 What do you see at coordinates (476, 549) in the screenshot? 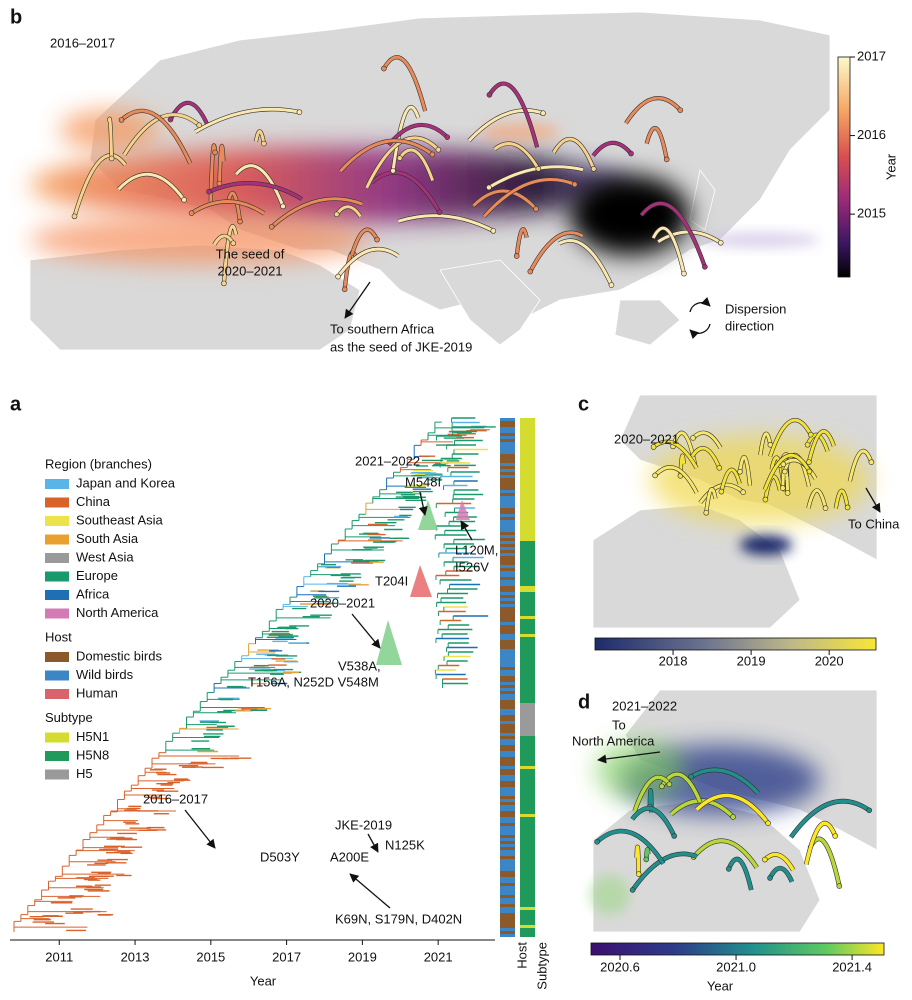
I see `annotation: L120M,` at bounding box center [476, 549].